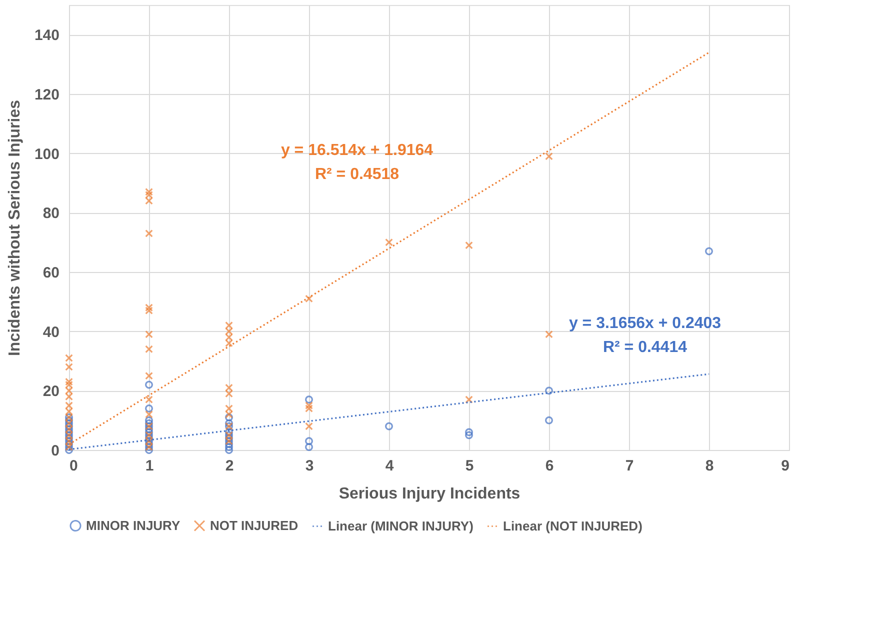 This screenshot has height=629, width=869. Describe the element at coordinates (47, 95) in the screenshot. I see `y-tick-label: 120` at that location.